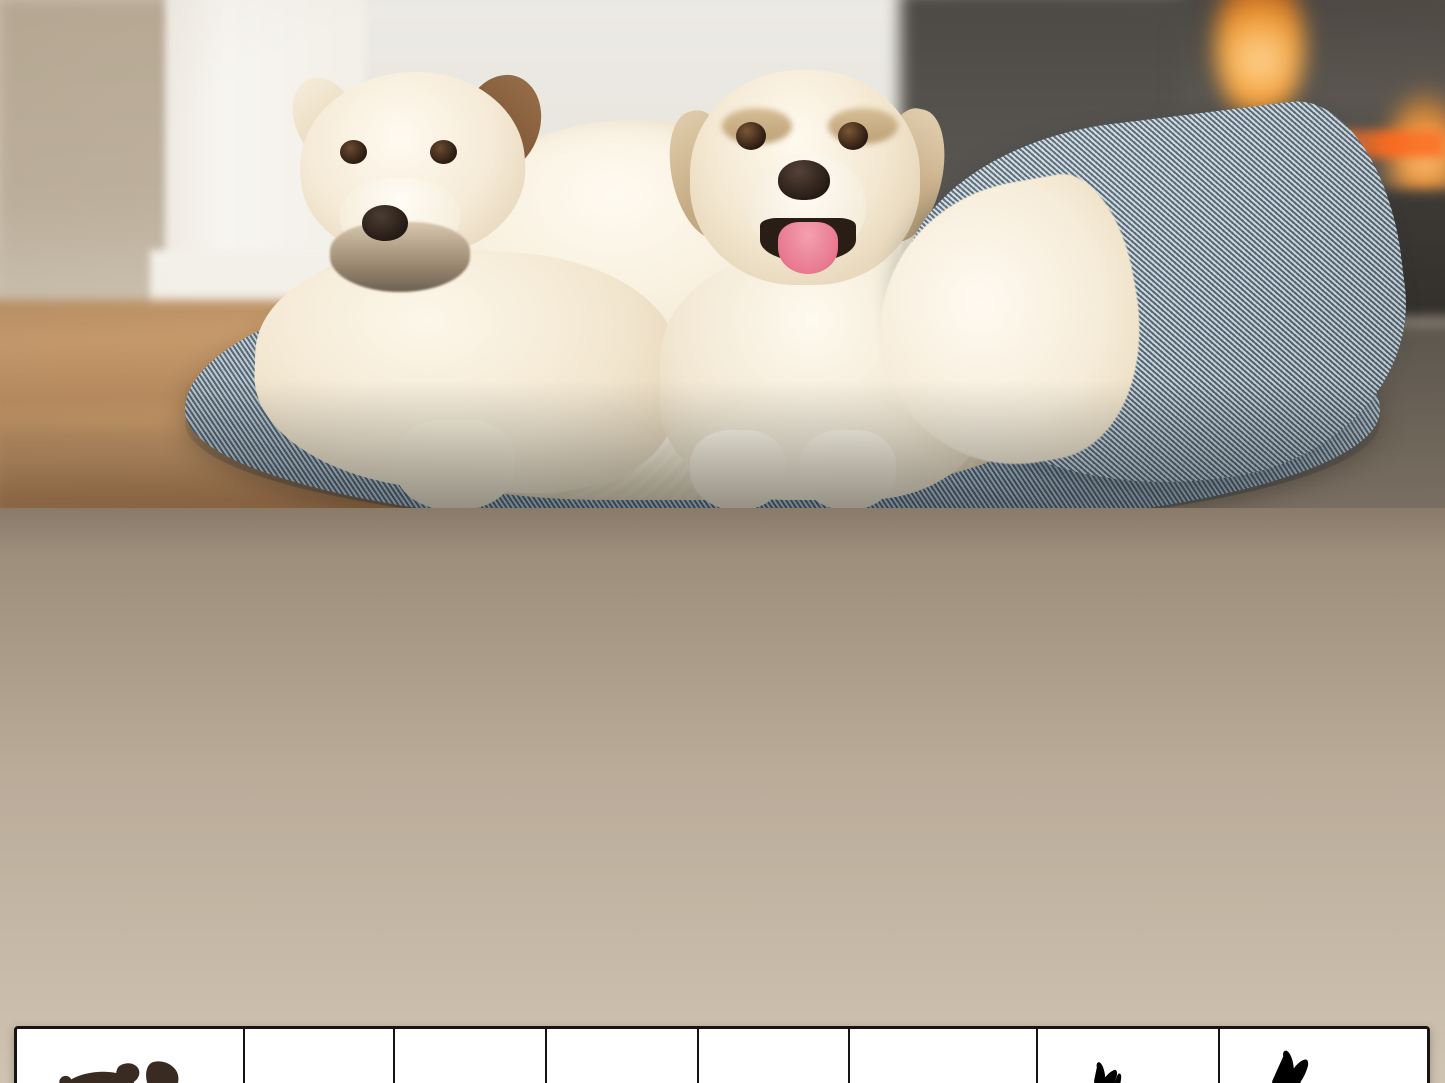  I want to click on dog-bed-shadow, so click(782, 446).